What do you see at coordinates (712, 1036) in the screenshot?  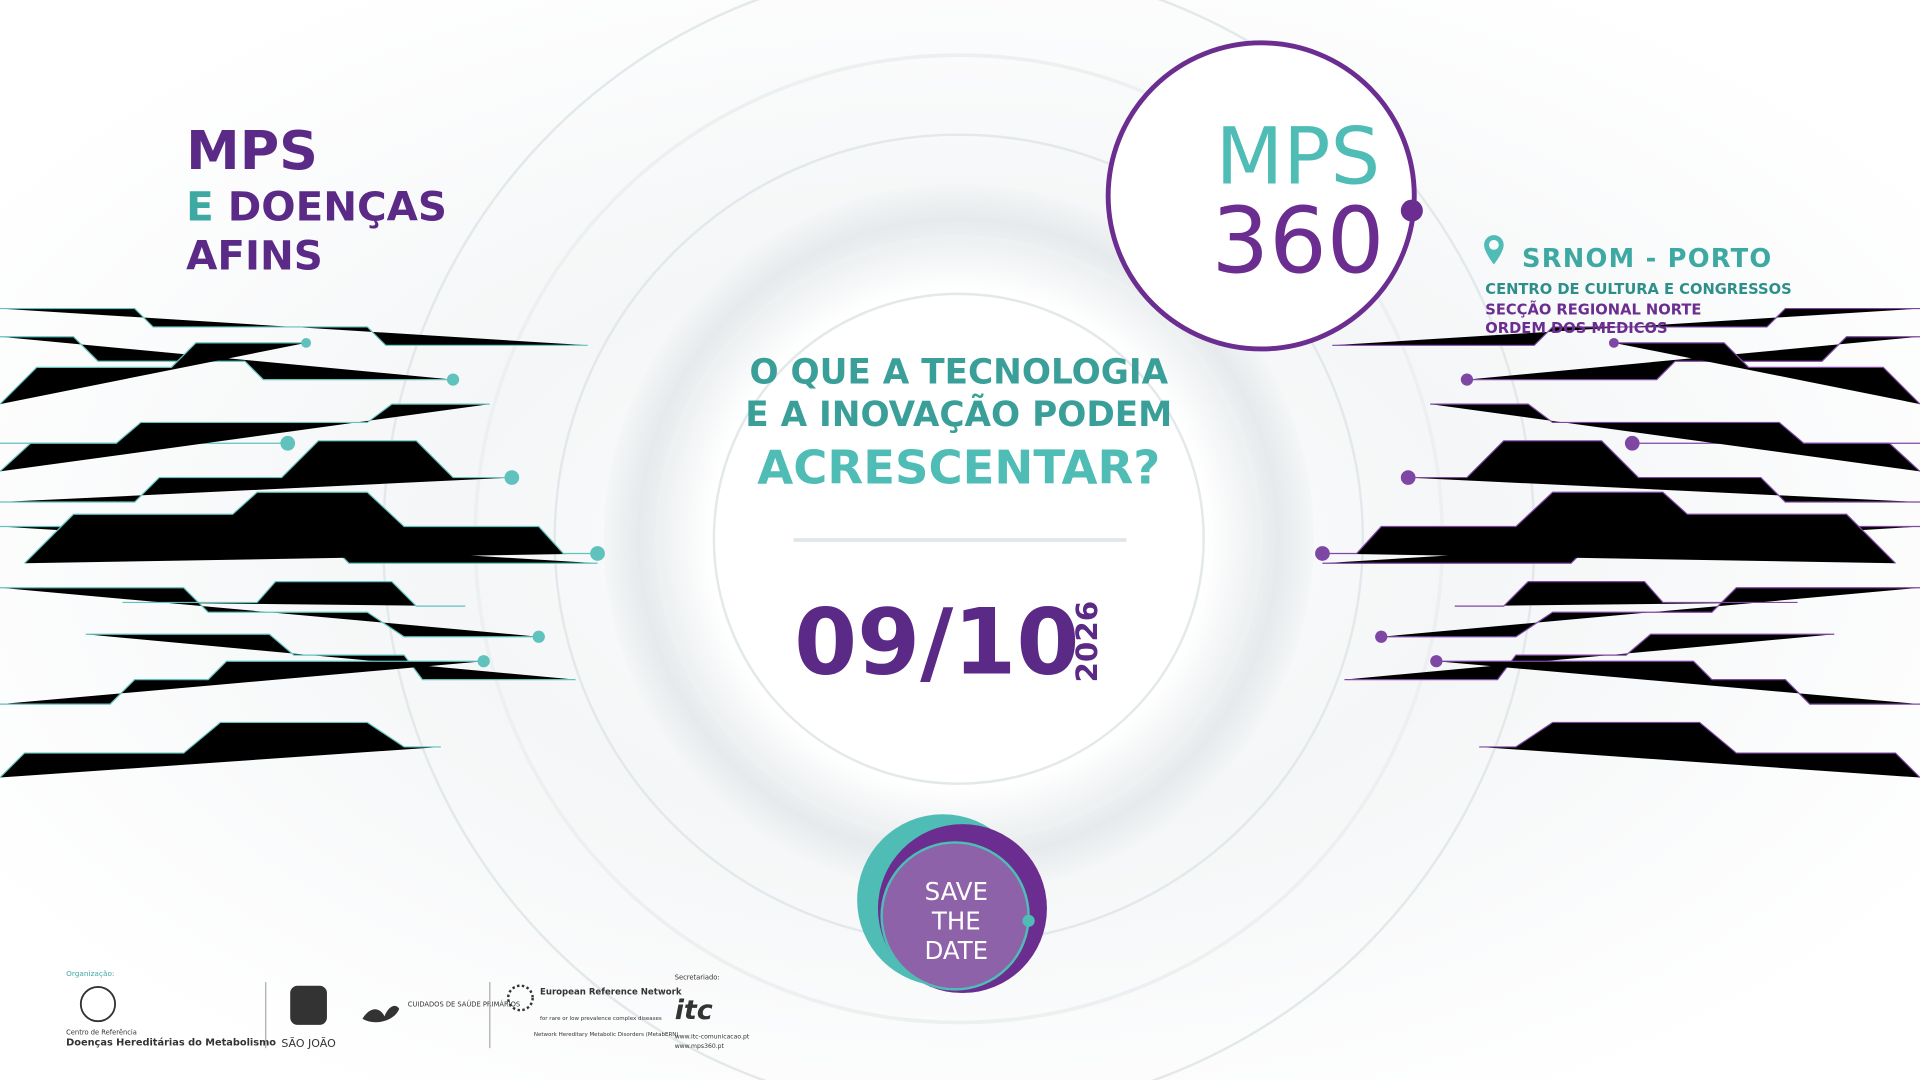 I see `footer-text: www.itc-comunicacao.pt` at bounding box center [712, 1036].